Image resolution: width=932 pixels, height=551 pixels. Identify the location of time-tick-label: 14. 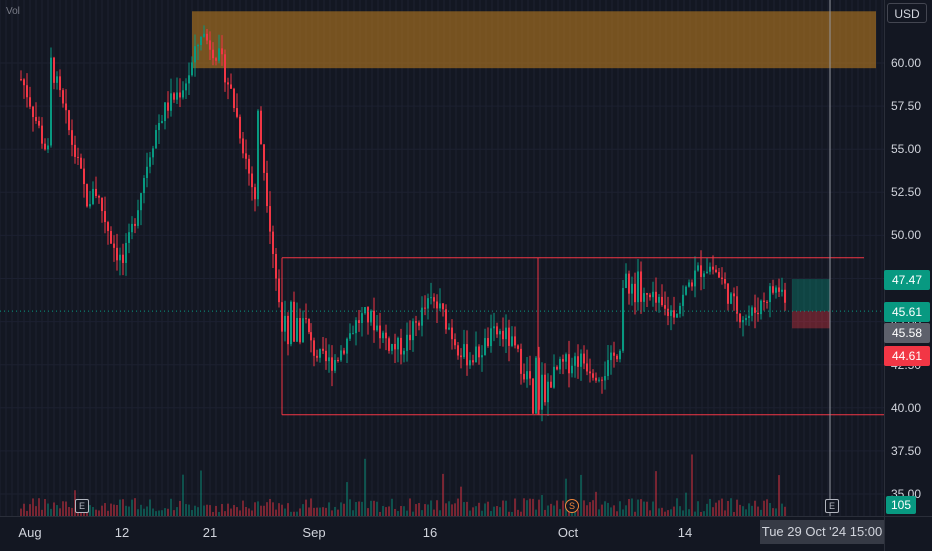
(685, 532).